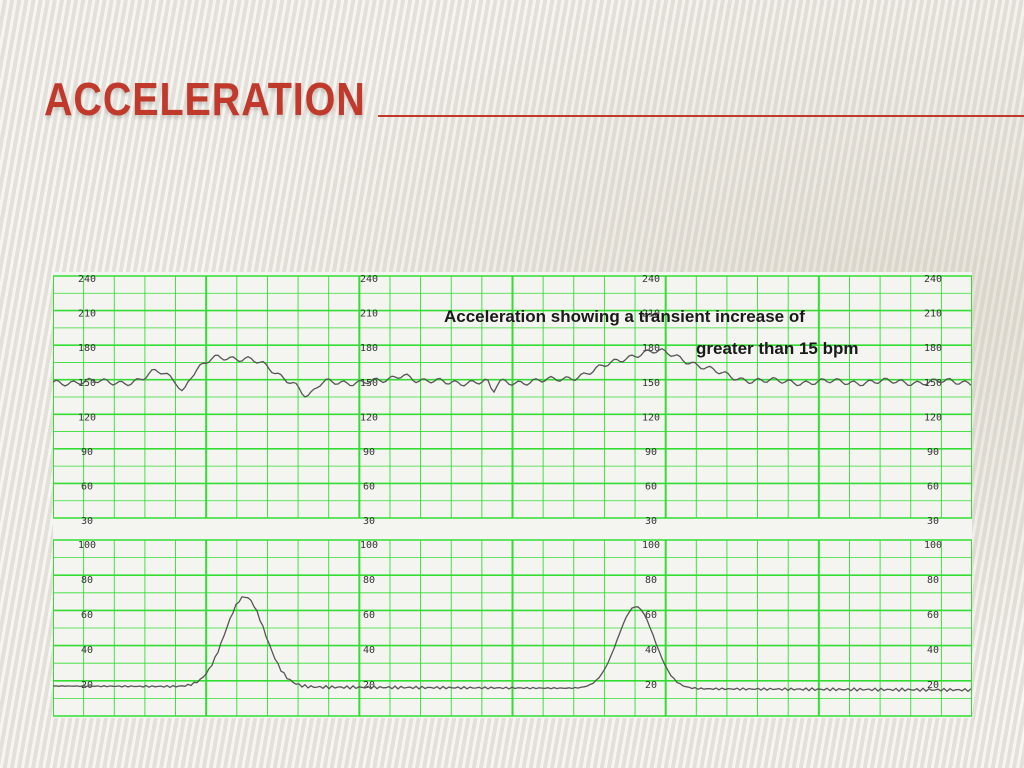  Describe the element at coordinates (512, 372) in the screenshot. I see `fhr-trace` at that location.